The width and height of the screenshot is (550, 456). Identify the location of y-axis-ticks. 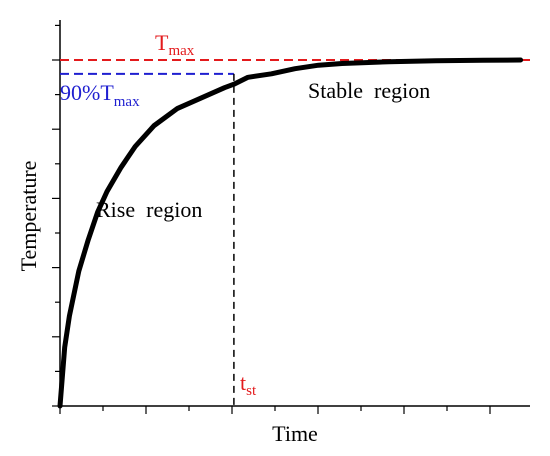
(56, 215).